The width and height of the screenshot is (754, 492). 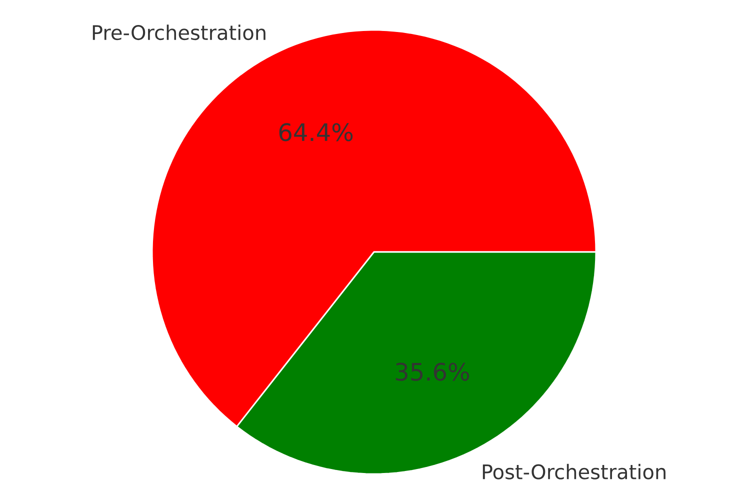 What do you see at coordinates (574, 472) in the screenshot?
I see `slice-label: Post-Orchestration` at bounding box center [574, 472].